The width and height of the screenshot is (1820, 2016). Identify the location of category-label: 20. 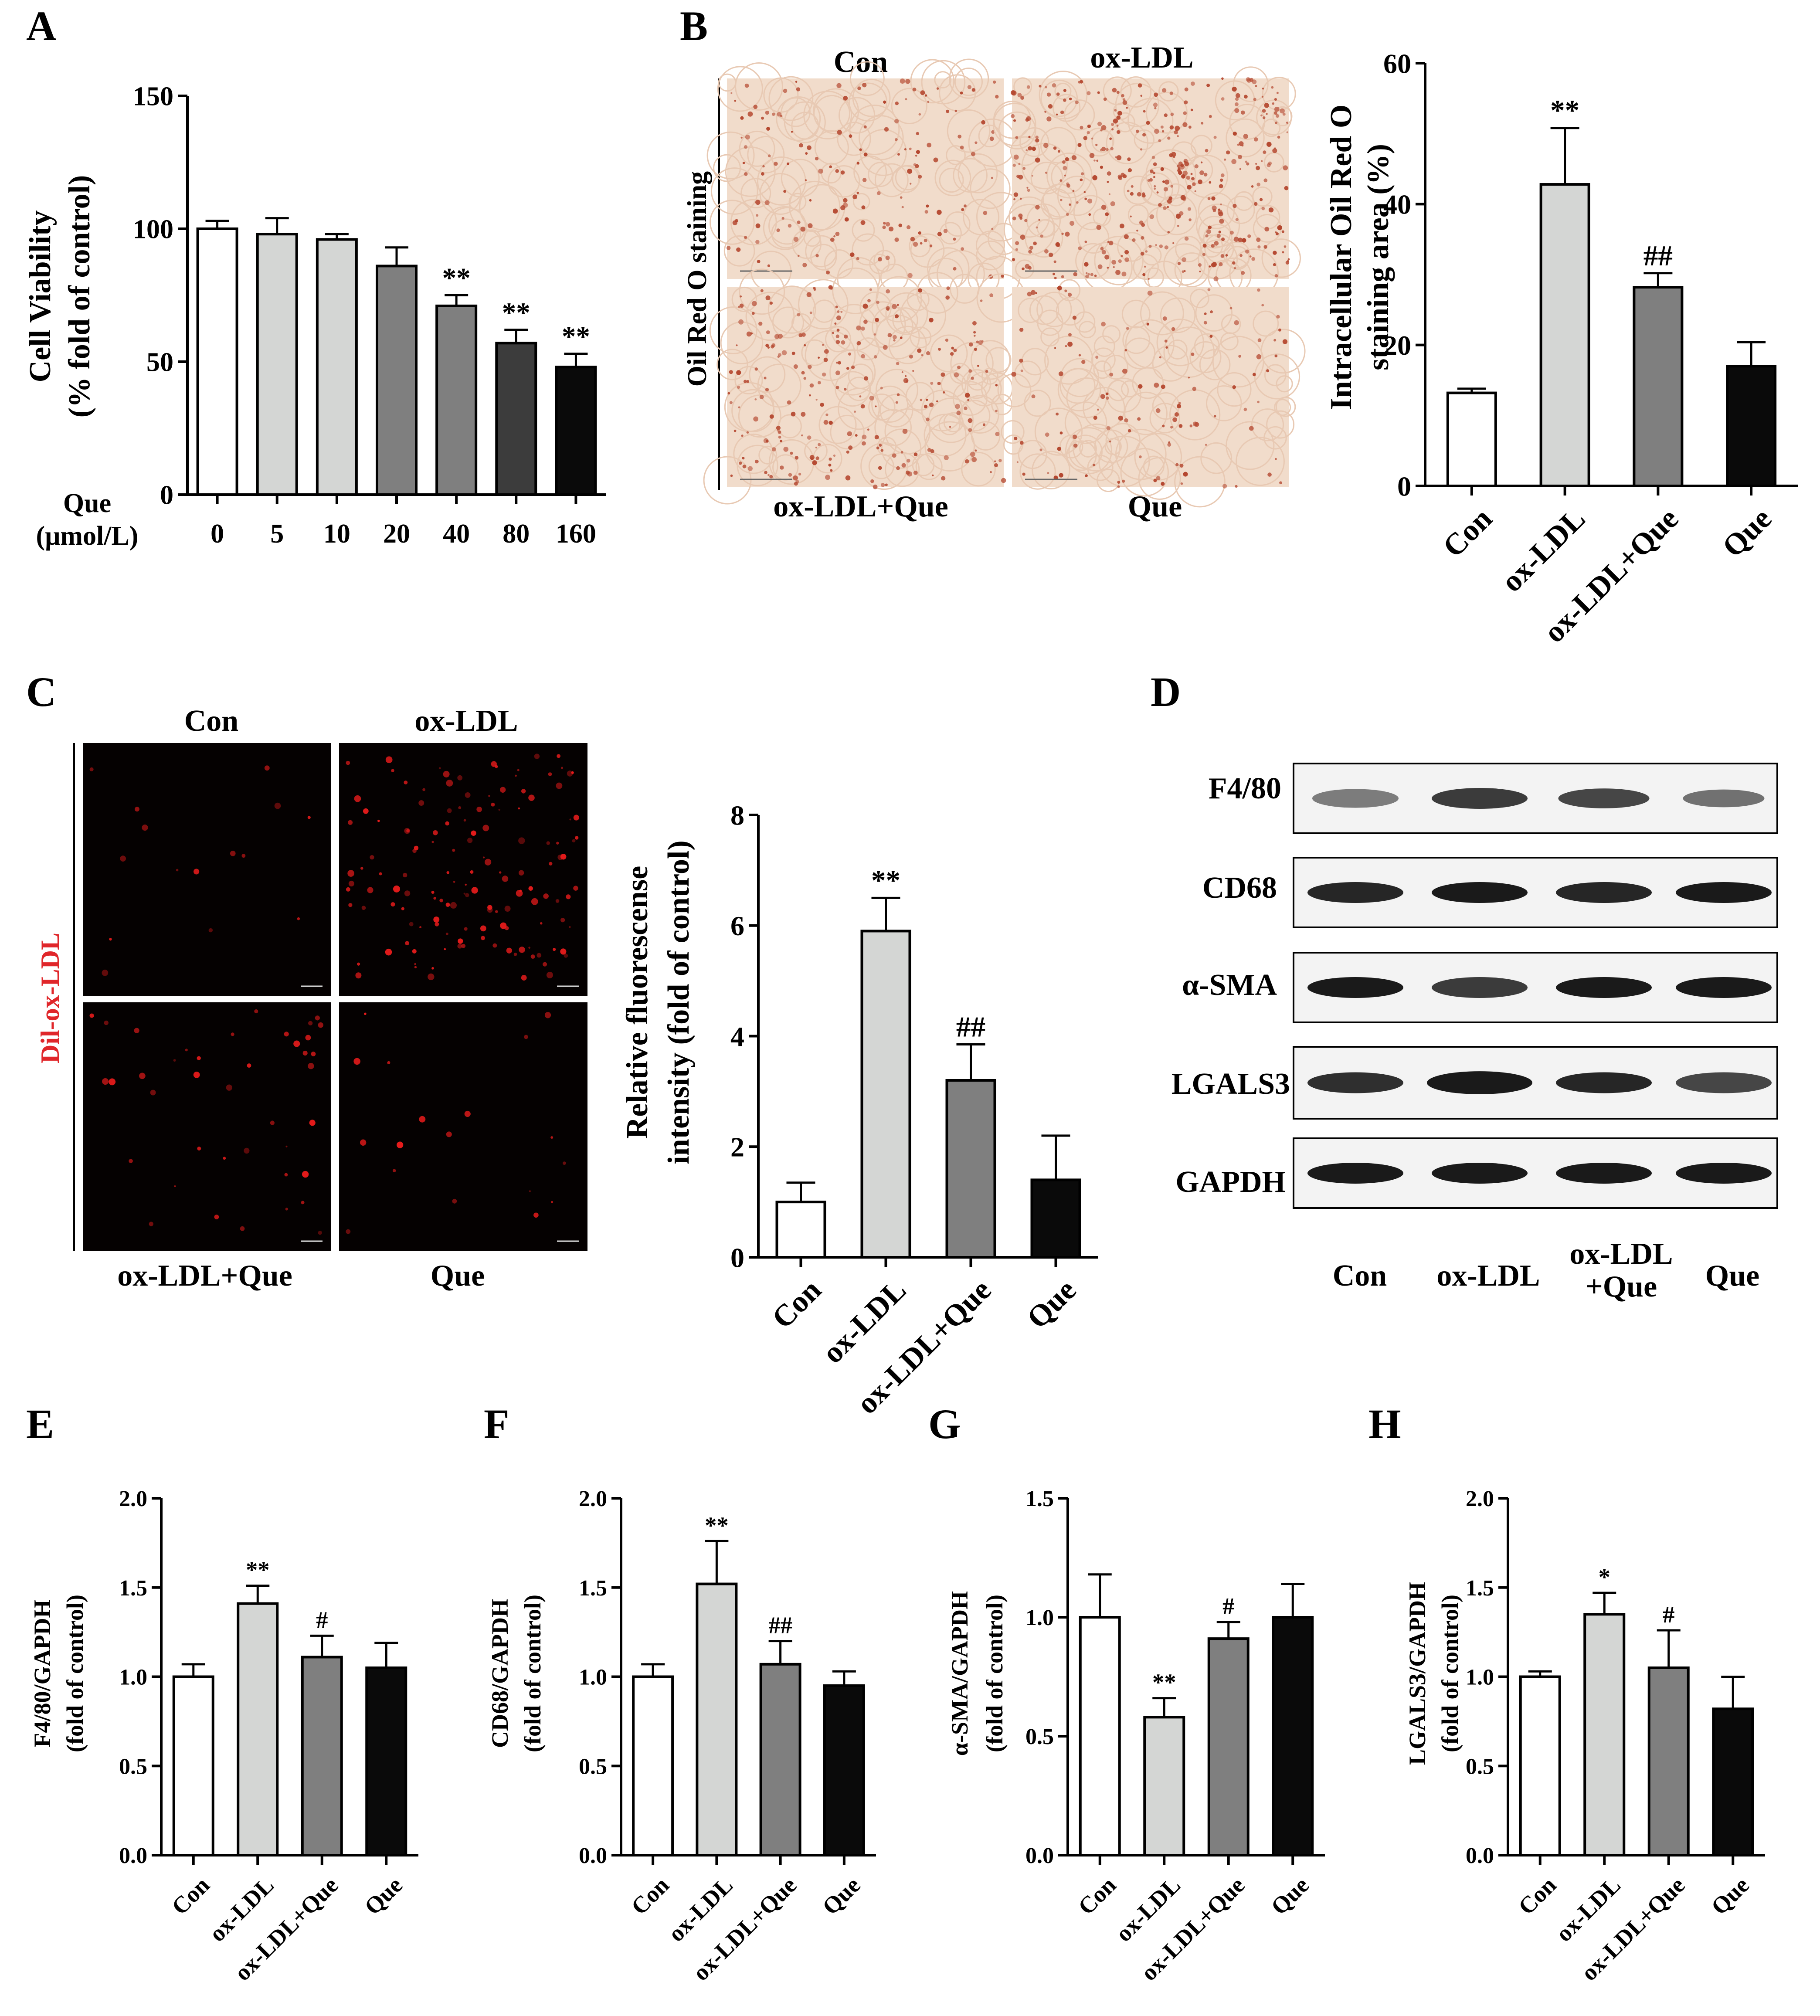
(396, 534).